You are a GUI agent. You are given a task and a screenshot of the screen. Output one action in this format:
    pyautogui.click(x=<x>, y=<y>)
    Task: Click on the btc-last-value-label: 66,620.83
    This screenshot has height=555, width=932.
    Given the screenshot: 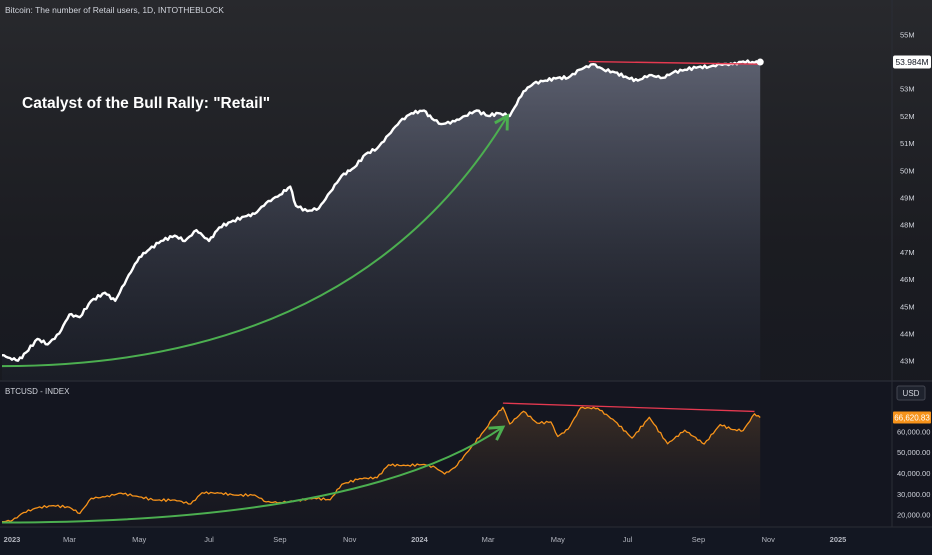 What is the action you would take?
    pyautogui.click(x=912, y=417)
    